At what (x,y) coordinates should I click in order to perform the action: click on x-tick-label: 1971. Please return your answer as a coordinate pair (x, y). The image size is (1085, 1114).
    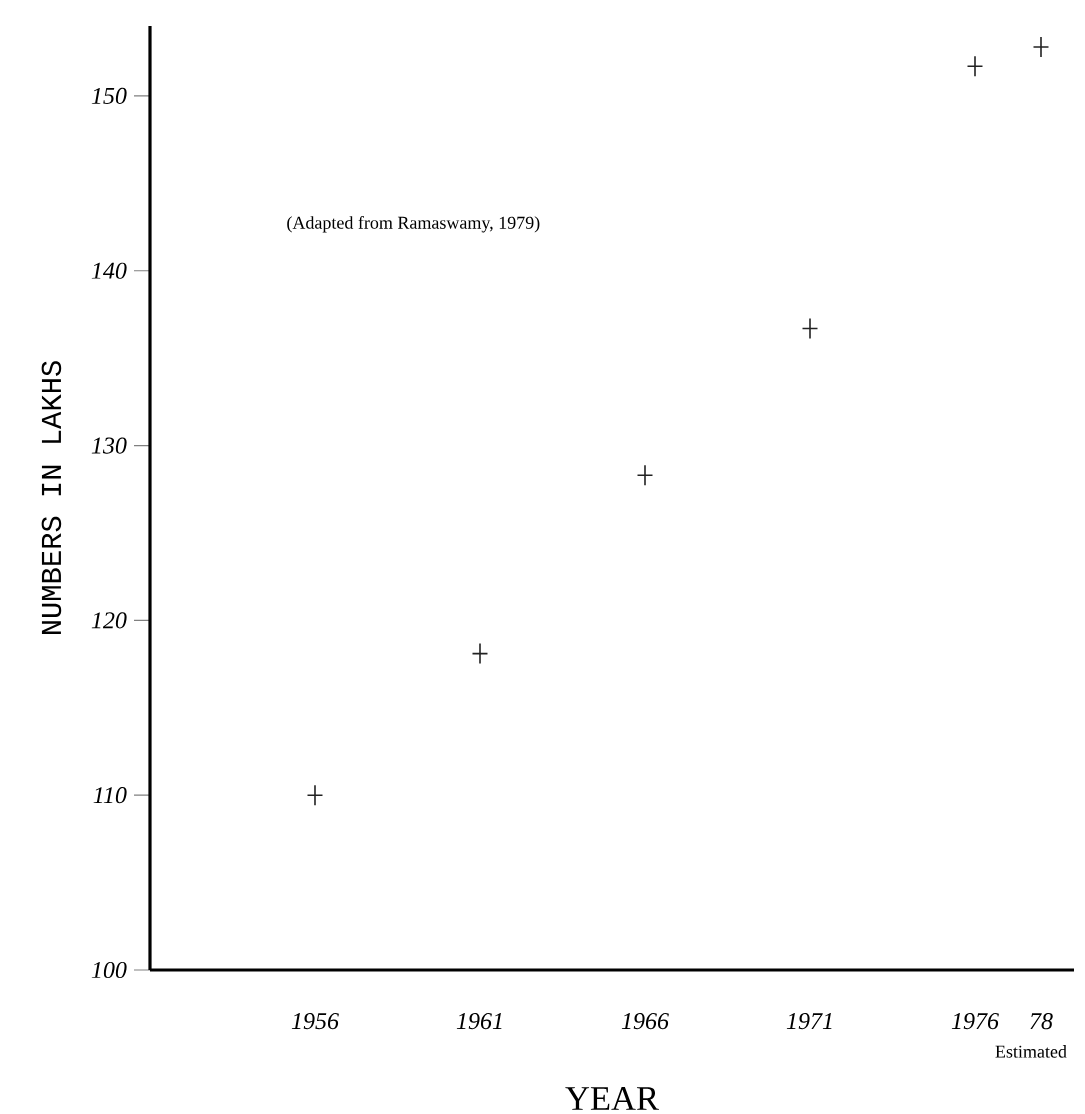
    Looking at the image, I should click on (809, 1021).